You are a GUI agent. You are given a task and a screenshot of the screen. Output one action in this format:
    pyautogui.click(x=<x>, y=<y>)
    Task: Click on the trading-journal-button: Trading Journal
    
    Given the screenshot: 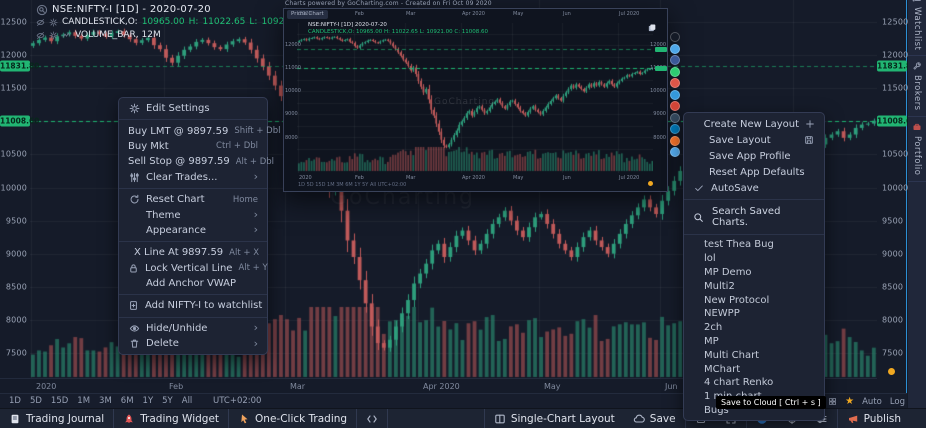 What is the action you would take?
    pyautogui.click(x=57, y=418)
    